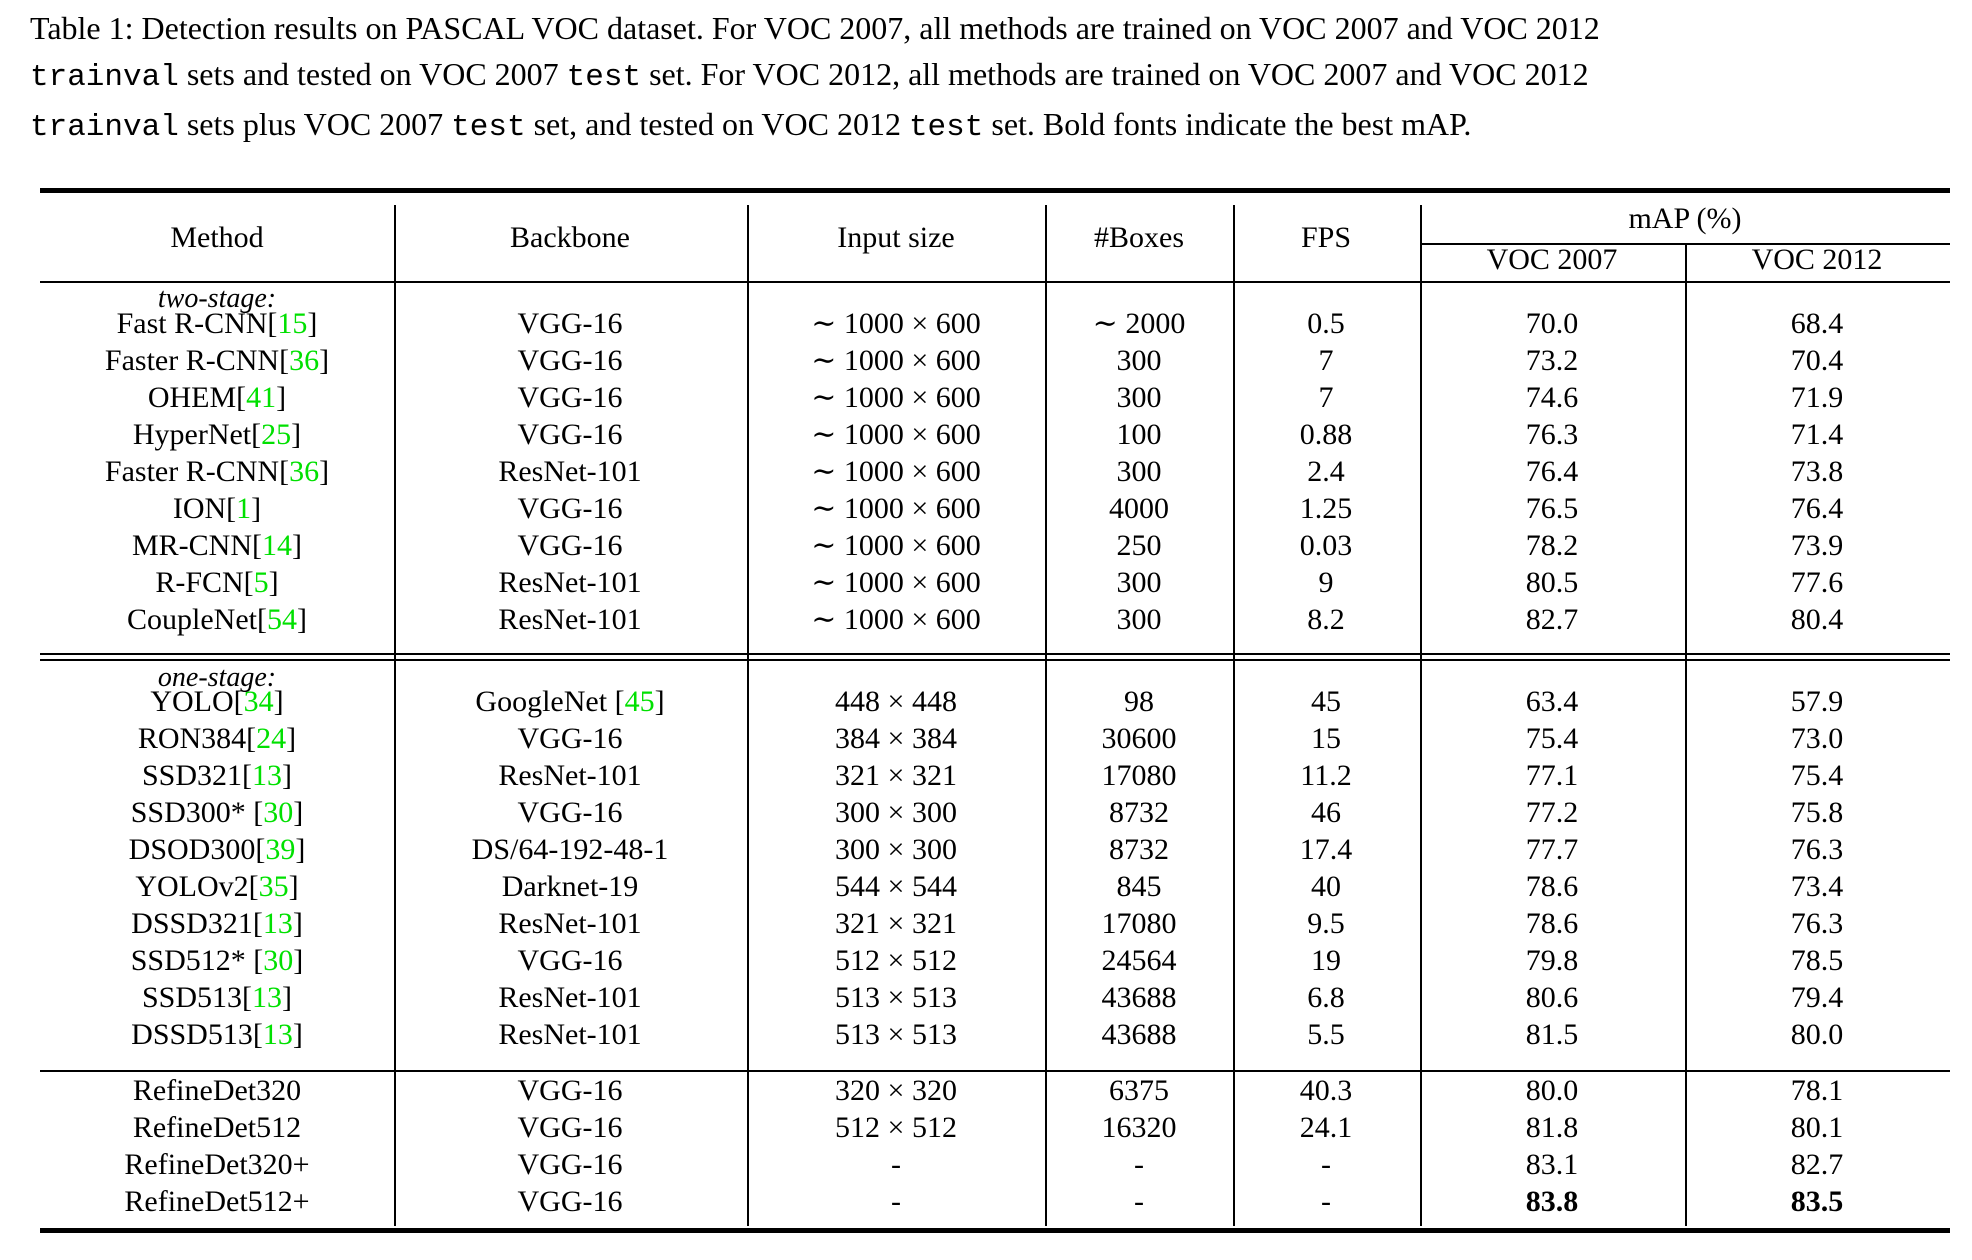 The height and width of the screenshot is (1260, 1972). I want to click on voc2007-cell: 83.1, so click(1552, 1164).